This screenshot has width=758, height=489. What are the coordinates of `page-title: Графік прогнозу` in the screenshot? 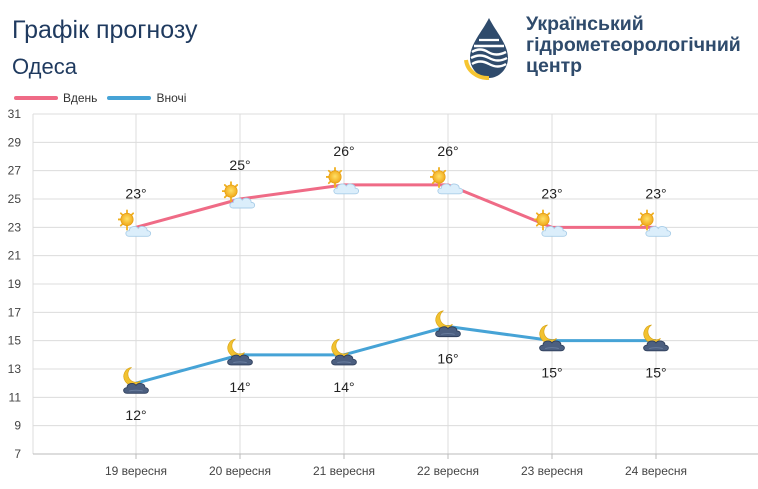 It's located at (105, 30).